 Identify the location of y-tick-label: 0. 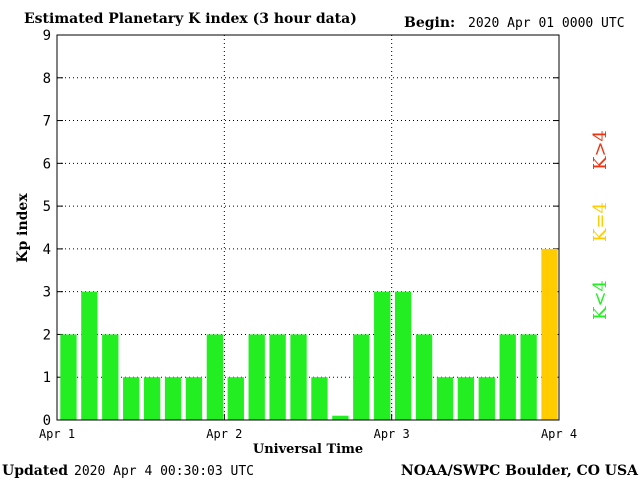
(47, 421).